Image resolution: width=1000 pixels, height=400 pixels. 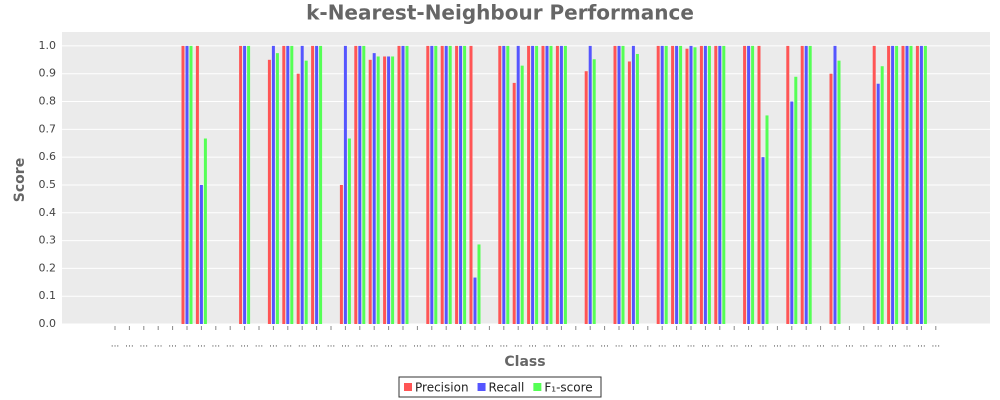 What do you see at coordinates (500, 13) in the screenshot?
I see `chart-title: k-Nearest-Neighbour Performance` at bounding box center [500, 13].